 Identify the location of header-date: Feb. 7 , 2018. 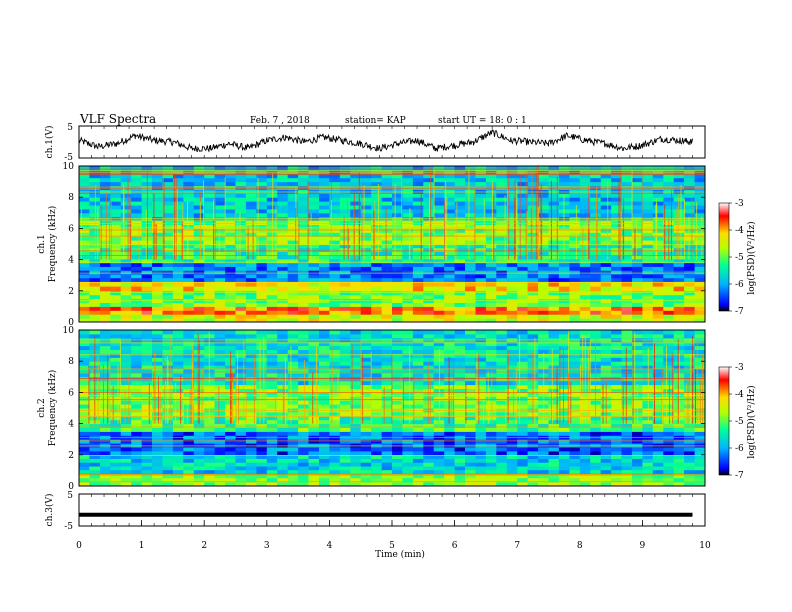
(280, 121).